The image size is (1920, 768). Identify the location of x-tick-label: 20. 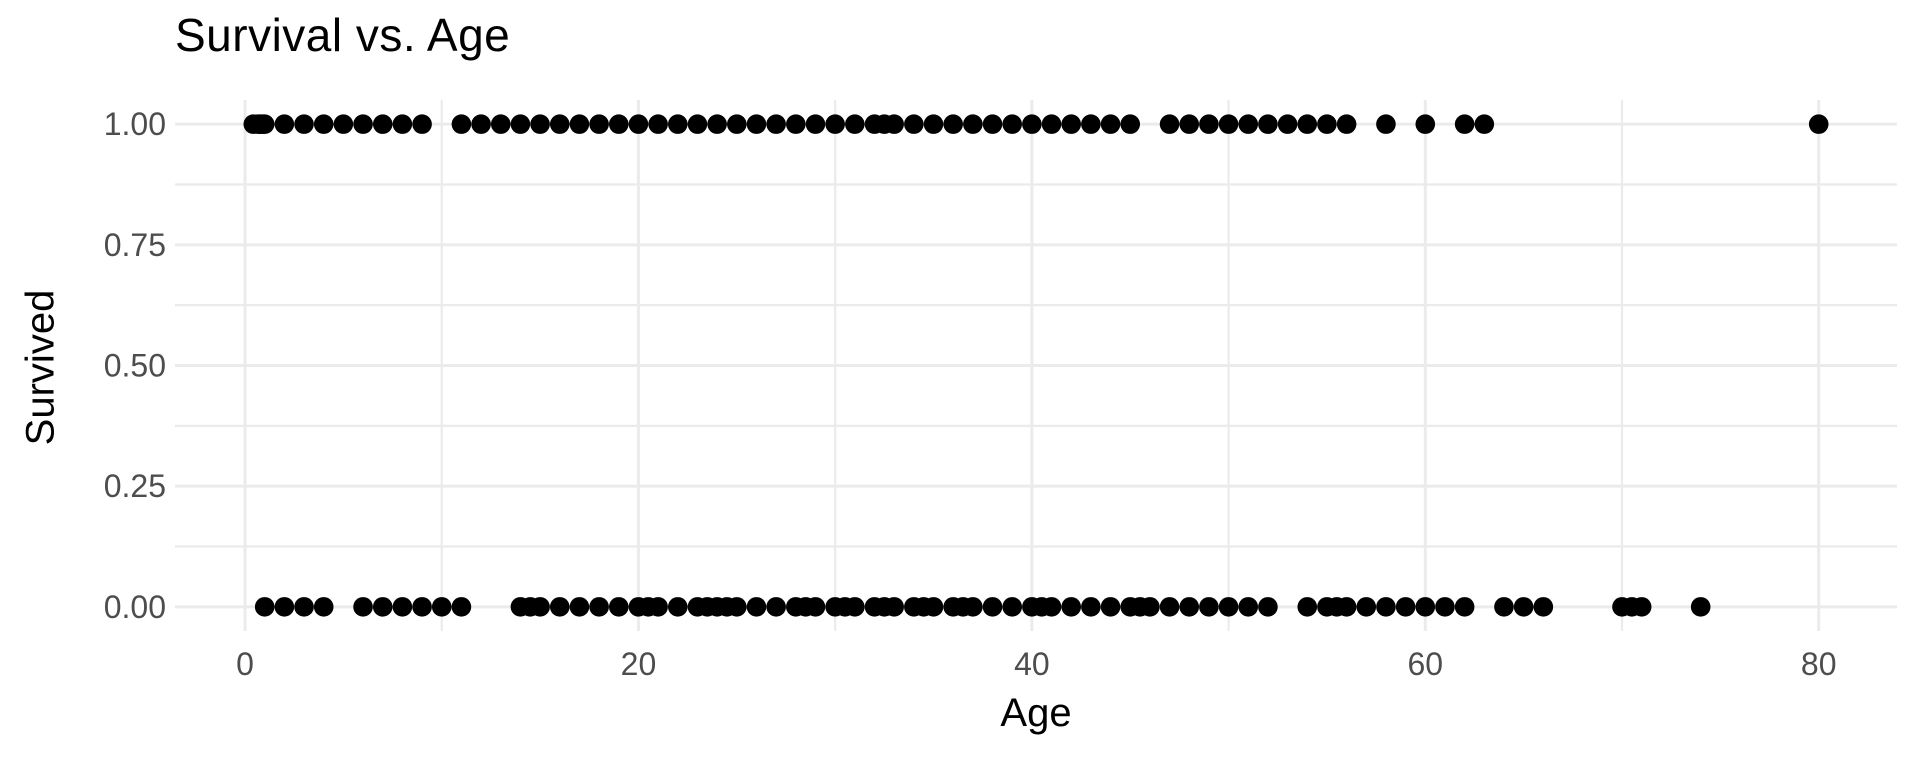
(639, 664).